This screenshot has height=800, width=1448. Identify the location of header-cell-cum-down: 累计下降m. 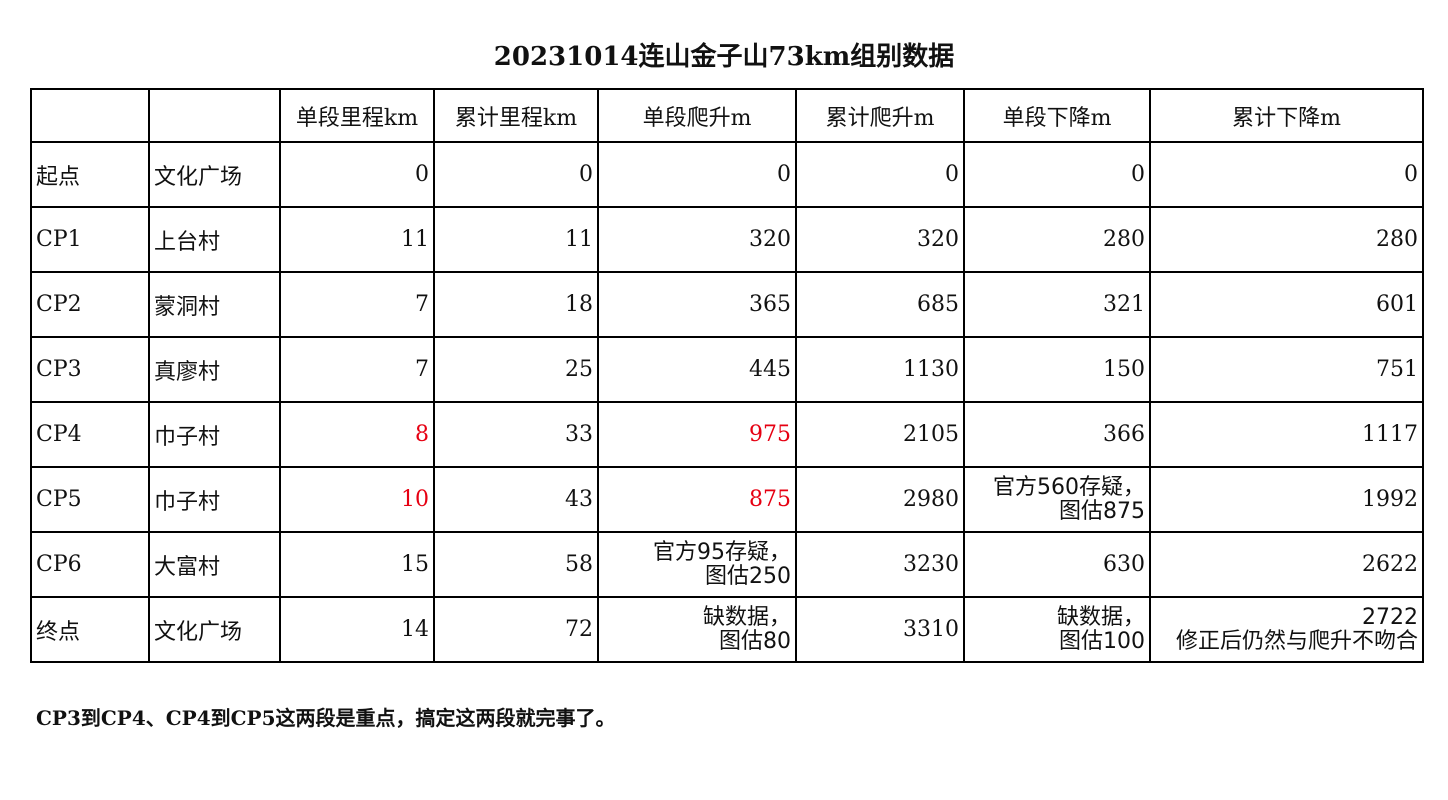
(1286, 115).